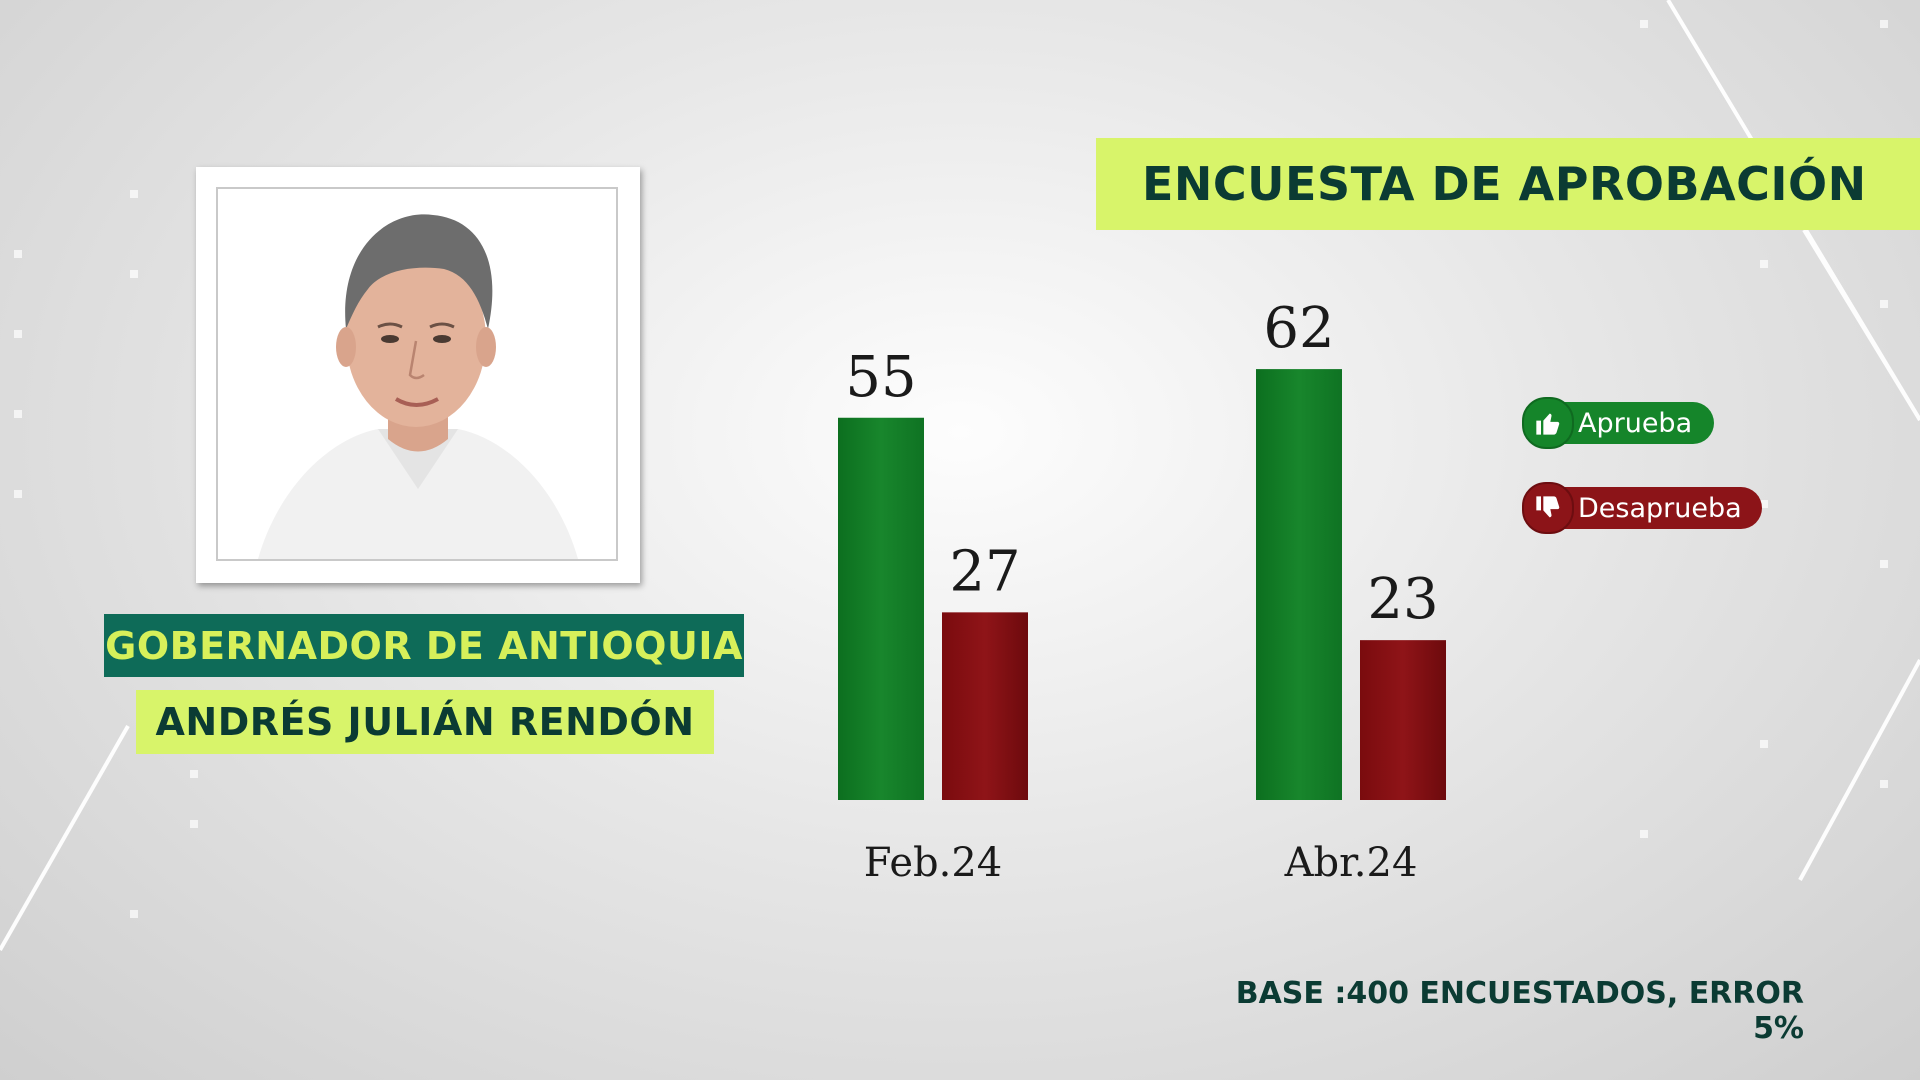  I want to click on category-label-2: Abr.24, so click(1351, 863).